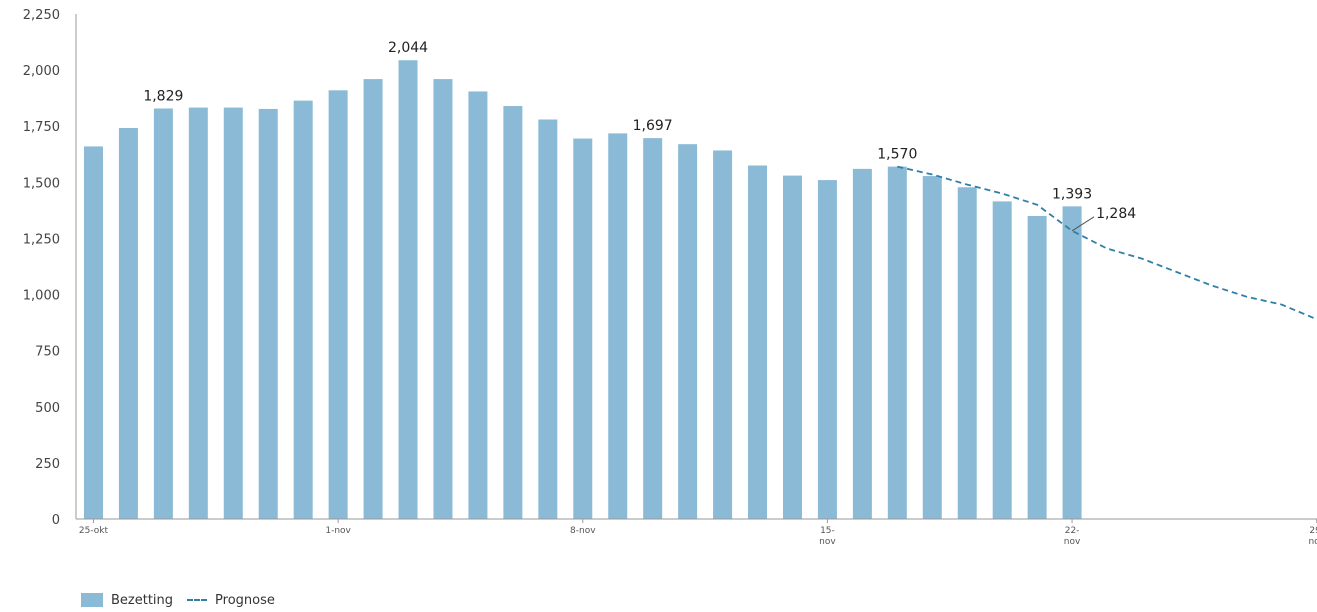 The height and width of the screenshot is (612, 1317). I want to click on legend-label-bezetting: Bezetting, so click(142, 600).